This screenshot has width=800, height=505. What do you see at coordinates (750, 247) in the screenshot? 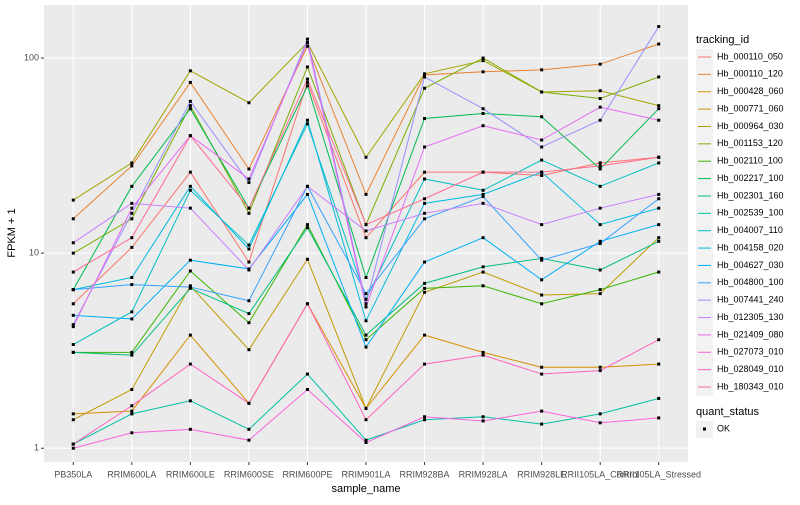
I see `legend-text: Hb_004158_020` at bounding box center [750, 247].